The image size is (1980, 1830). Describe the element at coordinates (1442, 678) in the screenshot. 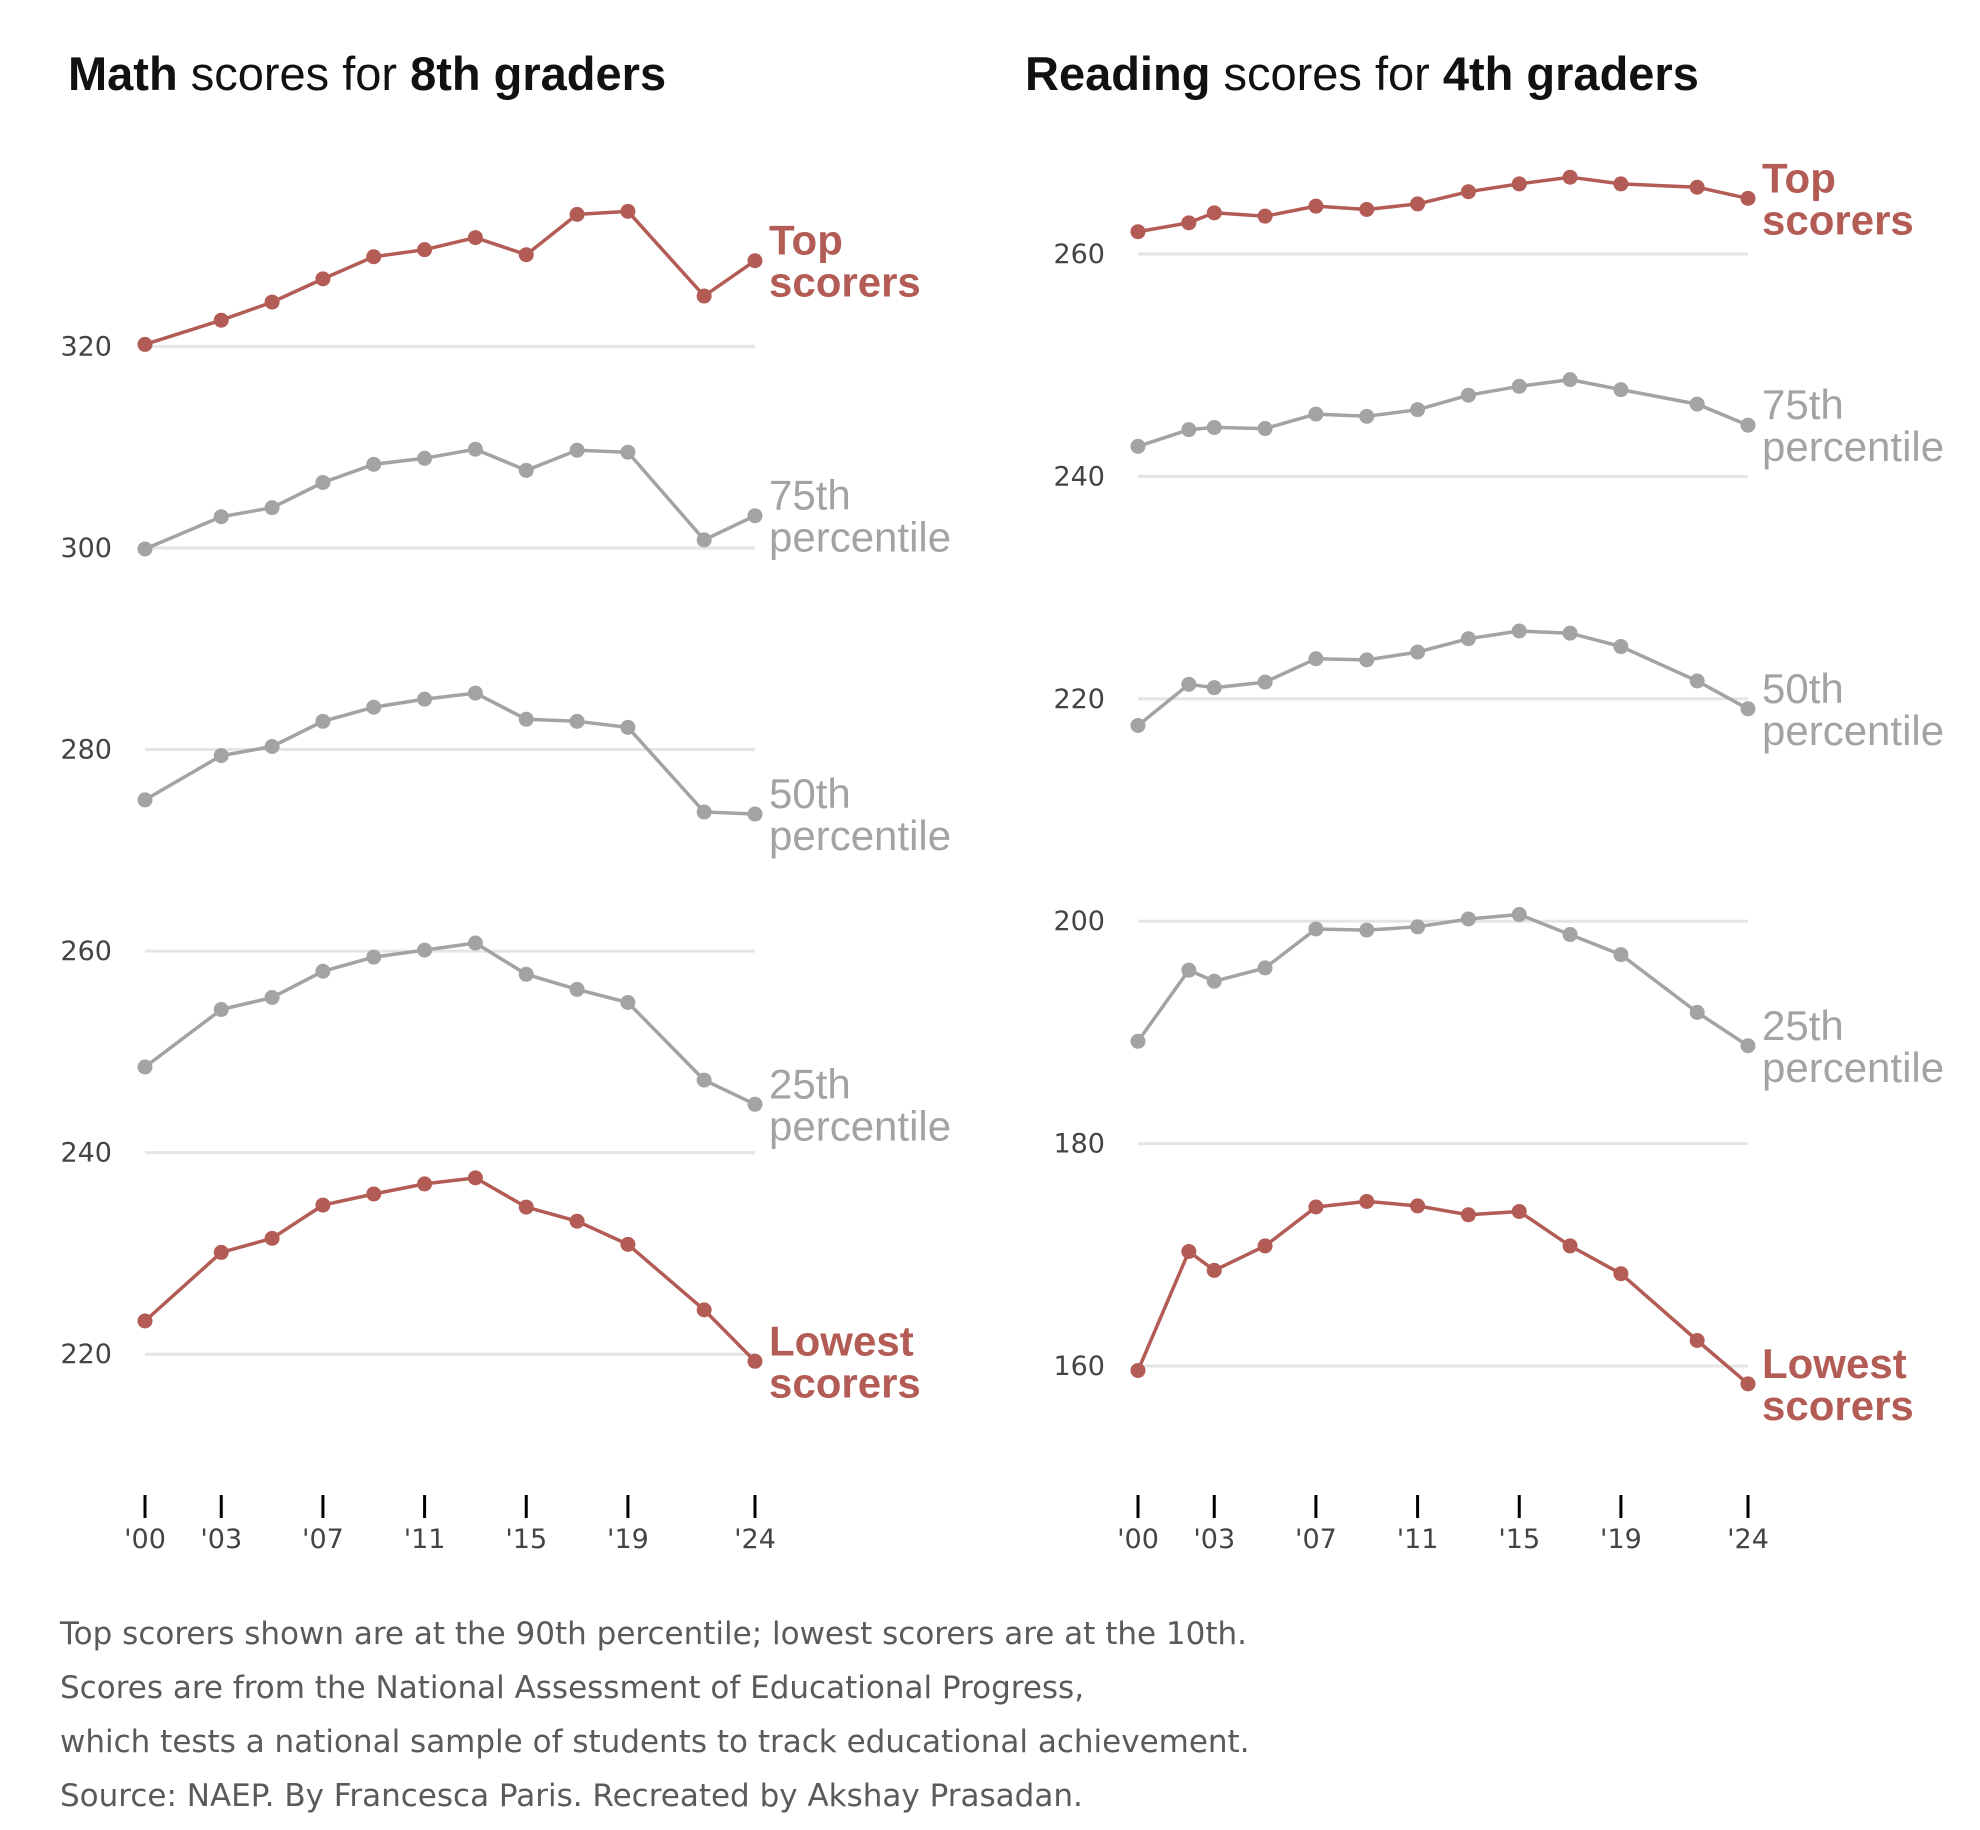

I see `reading-50th-percentile-line` at that location.